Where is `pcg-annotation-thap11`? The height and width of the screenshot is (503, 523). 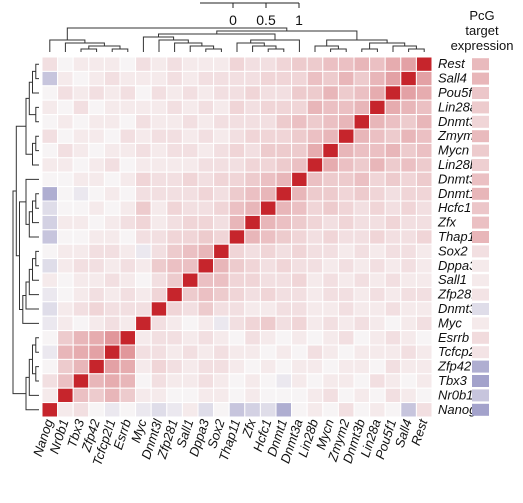
pcg-annotation-thap11 is located at coordinates (480, 237).